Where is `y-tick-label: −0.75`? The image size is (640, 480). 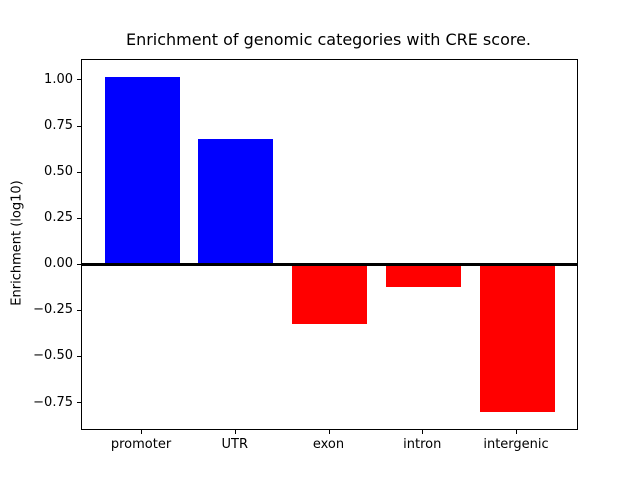
y-tick-label: −0.75 is located at coordinates (53, 402).